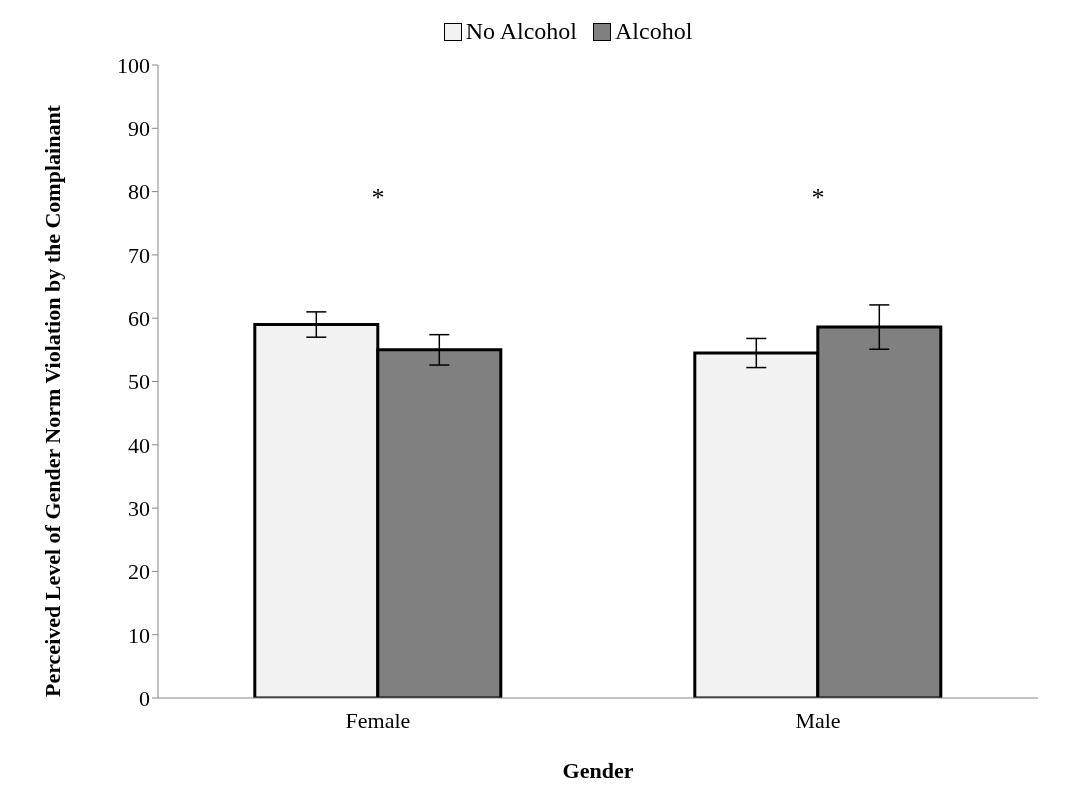 This screenshot has width=1065, height=796. I want to click on y-tick-label: 60, so click(139, 319).